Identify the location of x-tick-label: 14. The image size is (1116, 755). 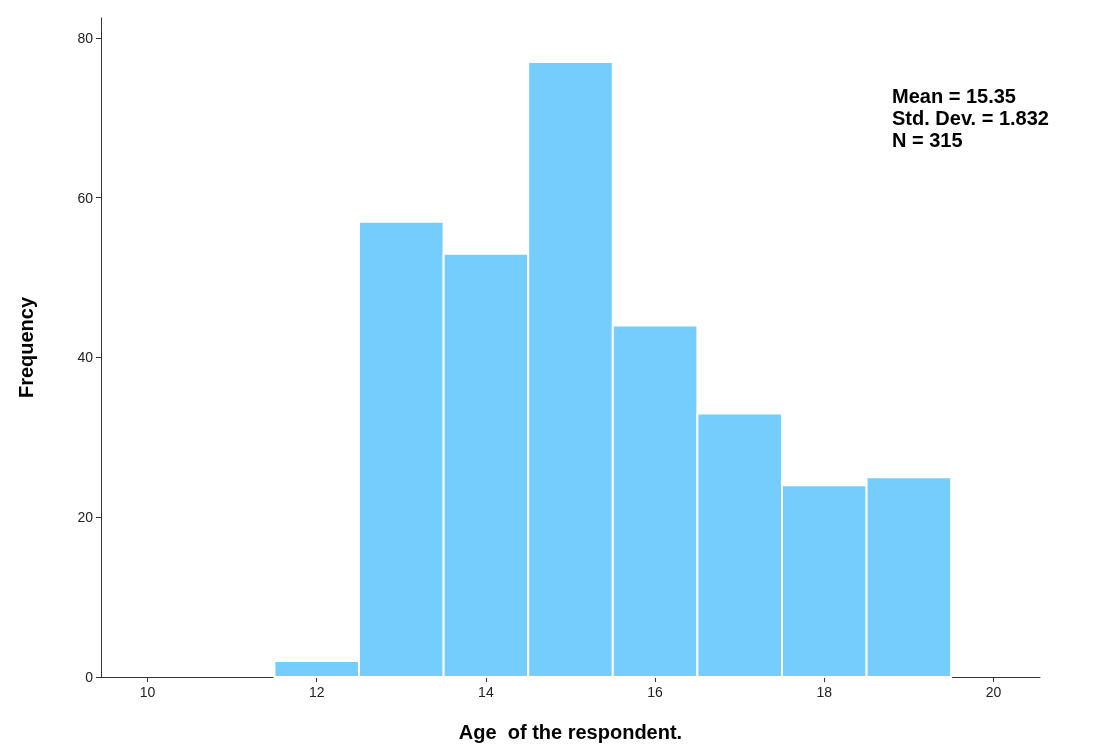
(486, 692).